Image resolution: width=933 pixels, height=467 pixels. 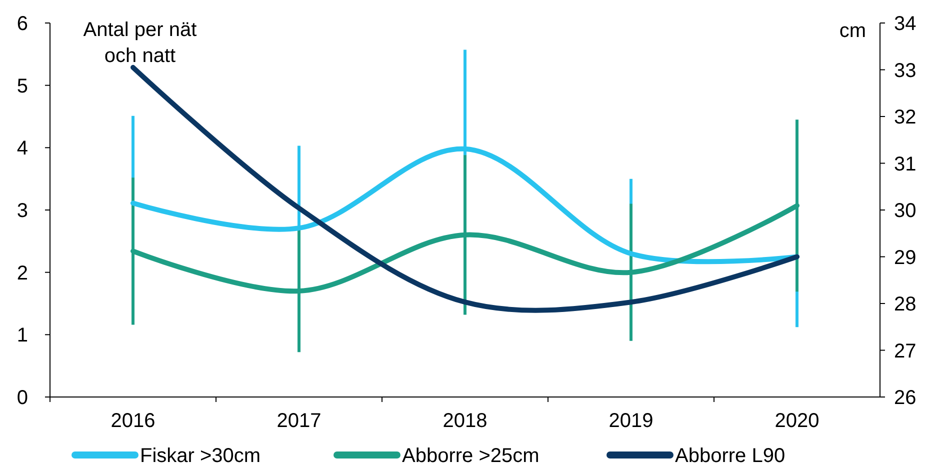 What do you see at coordinates (465, 421) in the screenshot?
I see `x-tick-label: 2018` at bounding box center [465, 421].